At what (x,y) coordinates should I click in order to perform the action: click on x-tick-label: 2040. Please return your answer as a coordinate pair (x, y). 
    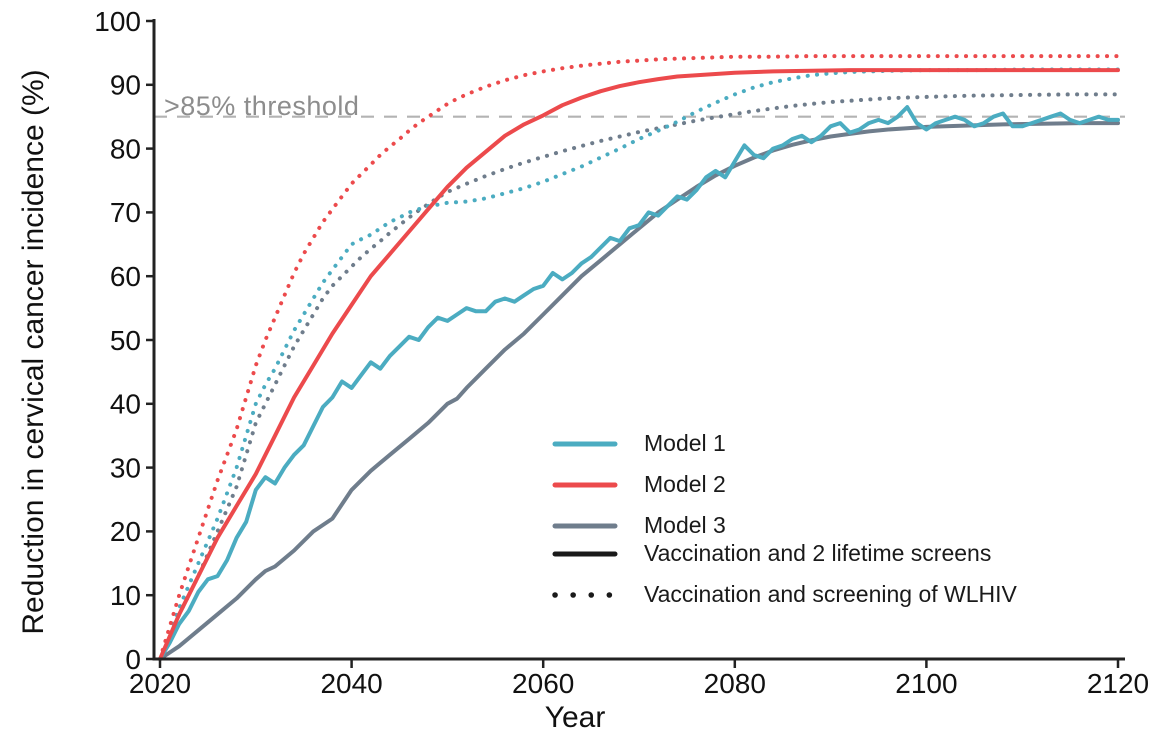
    Looking at the image, I should click on (351, 683).